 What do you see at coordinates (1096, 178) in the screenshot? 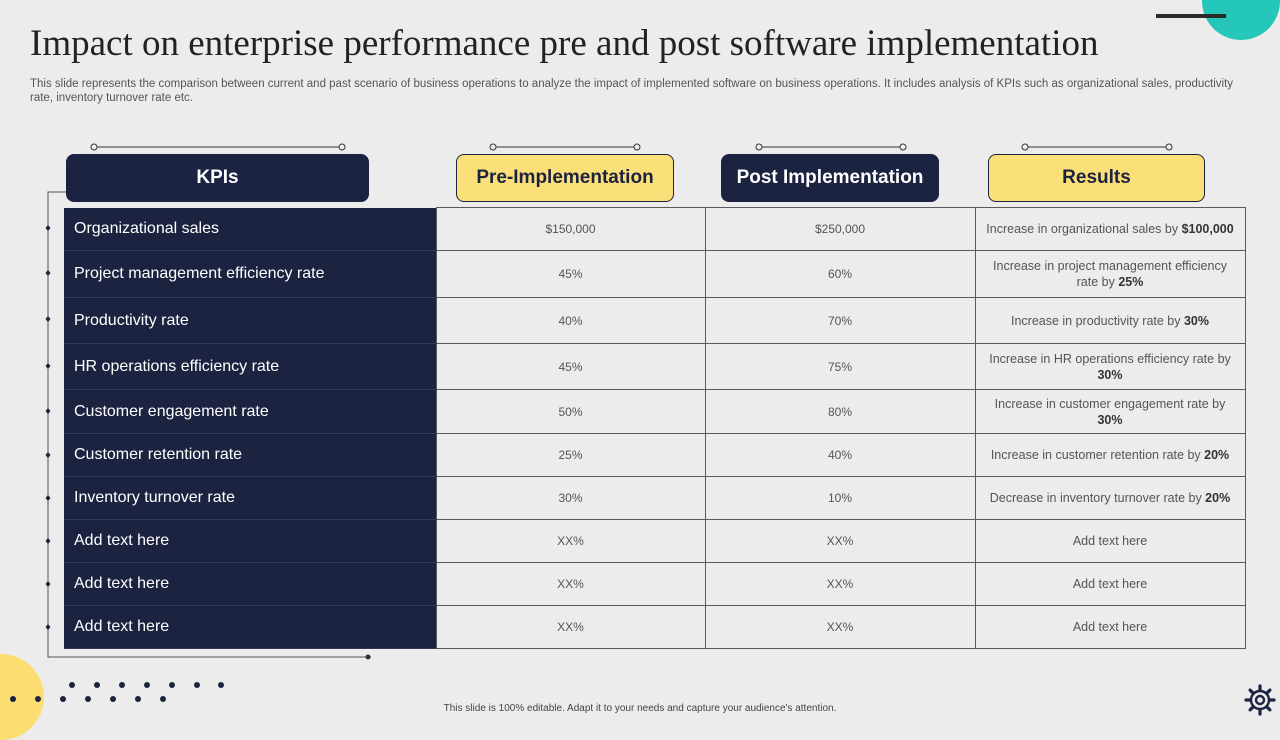
I see `header-results: Results` at bounding box center [1096, 178].